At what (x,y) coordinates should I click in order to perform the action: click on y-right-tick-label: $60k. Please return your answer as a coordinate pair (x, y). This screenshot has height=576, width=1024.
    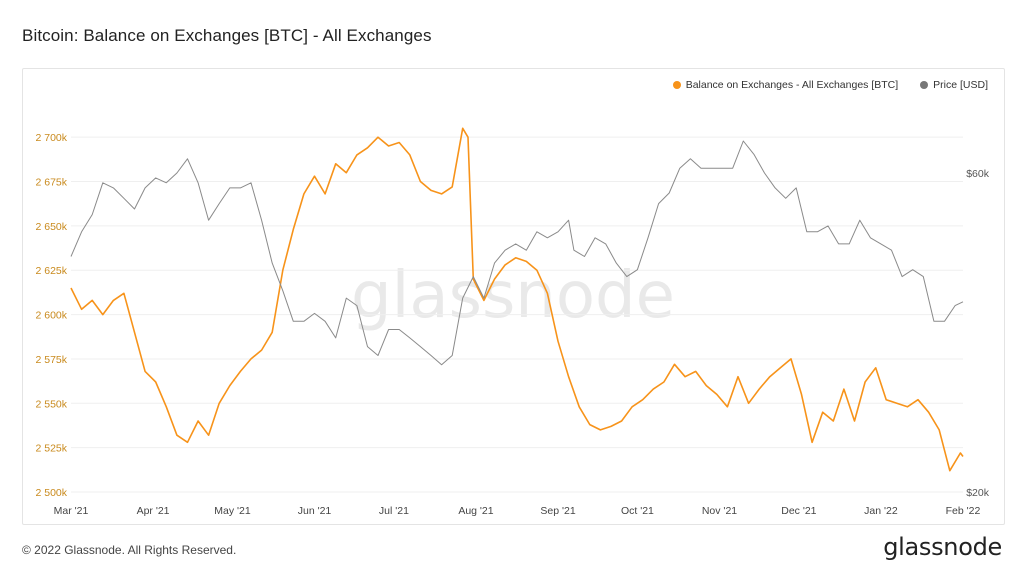
    Looking at the image, I should click on (978, 174).